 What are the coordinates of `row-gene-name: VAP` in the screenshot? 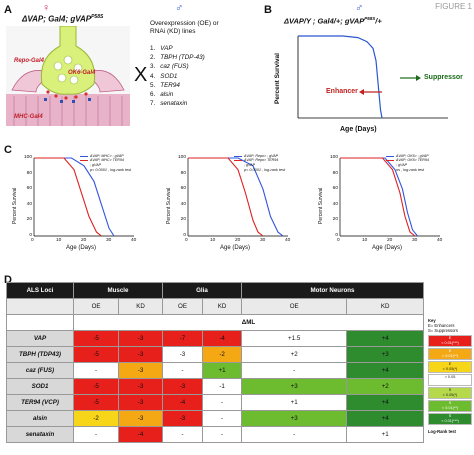 It's located at (40, 338).